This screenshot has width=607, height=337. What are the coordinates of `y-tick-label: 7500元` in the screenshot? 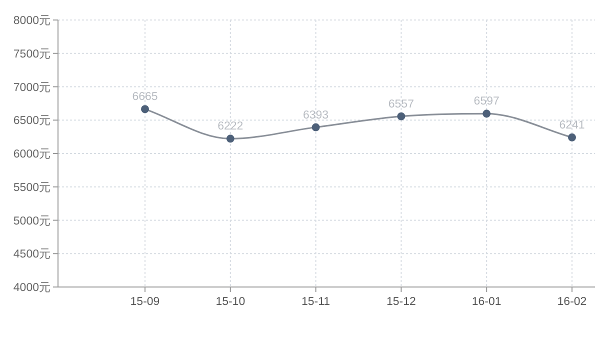 It's located at (32, 53).